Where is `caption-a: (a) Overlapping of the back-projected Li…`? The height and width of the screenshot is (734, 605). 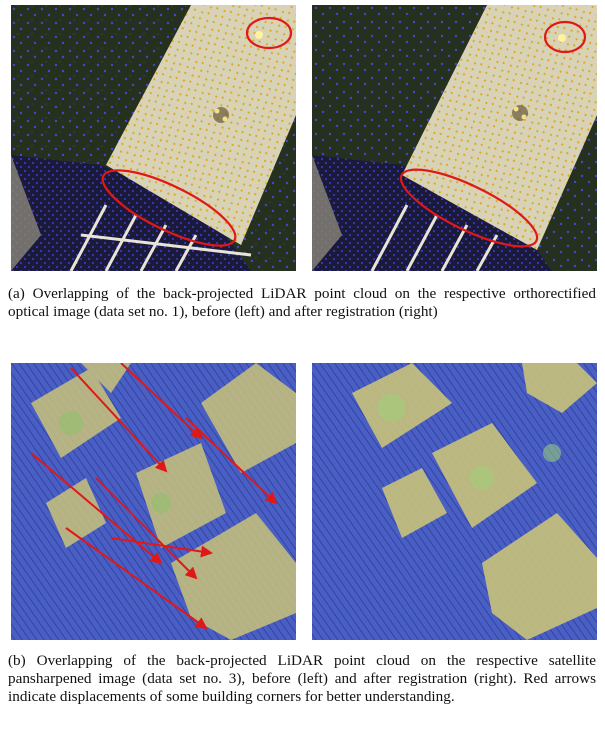 caption-a: (a) Overlapping of the back-projected Li… is located at coordinates (302, 302).